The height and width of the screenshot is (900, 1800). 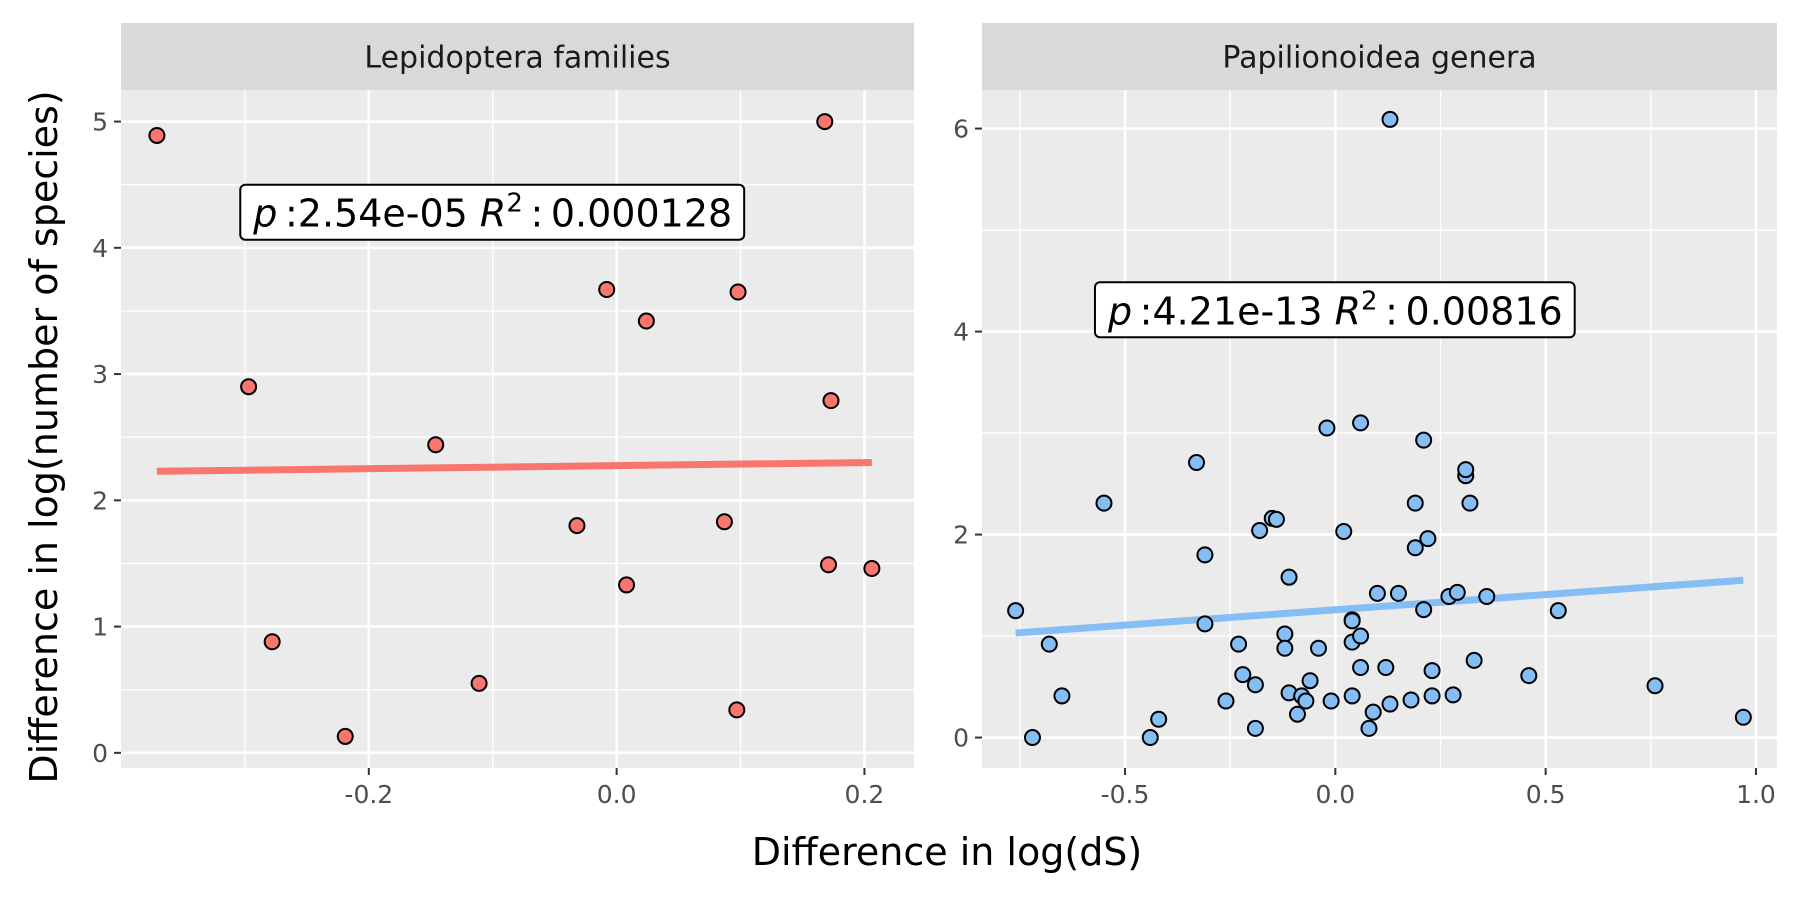 I want to click on panel-strip-label: Papilionoidea genera, so click(x=1379, y=58).